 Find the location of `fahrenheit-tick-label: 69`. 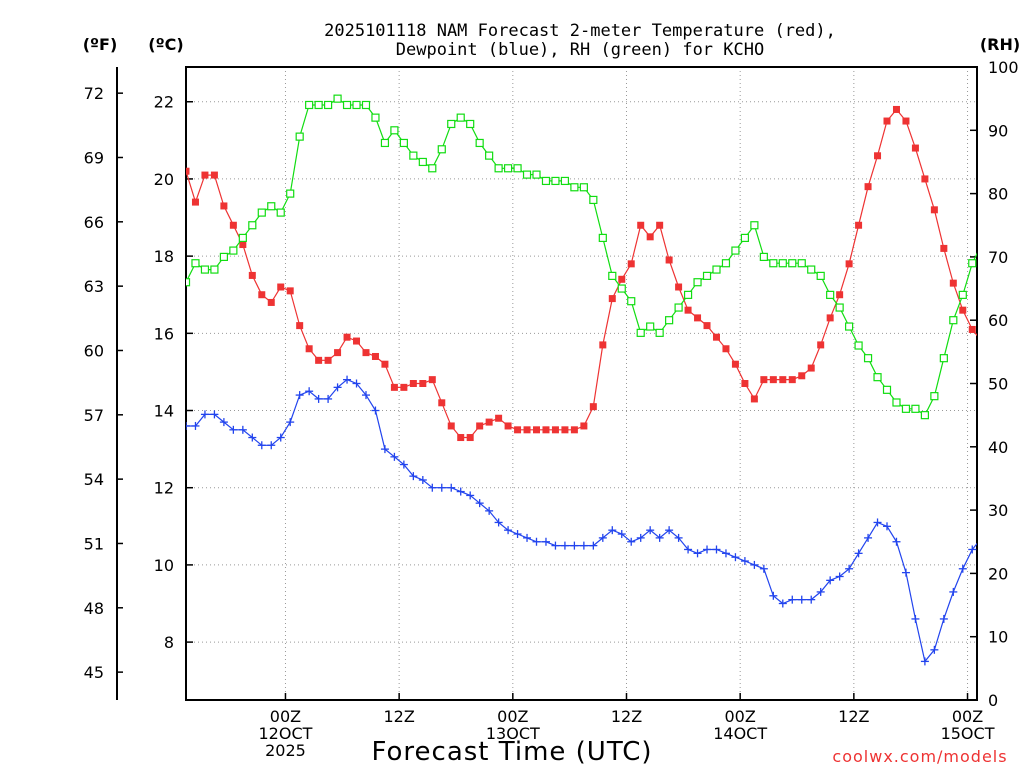

fahrenheit-tick-label: 69 is located at coordinates (94, 157).